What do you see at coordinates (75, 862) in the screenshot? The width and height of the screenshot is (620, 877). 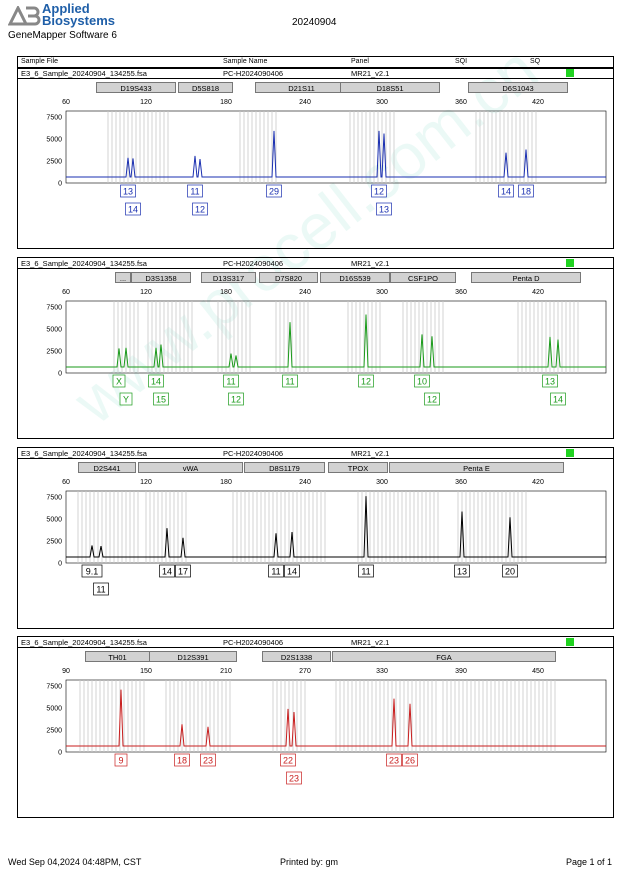 I see `print-timestamp: Wed Sep 04,2024 04:48PM, CST` at bounding box center [75, 862].